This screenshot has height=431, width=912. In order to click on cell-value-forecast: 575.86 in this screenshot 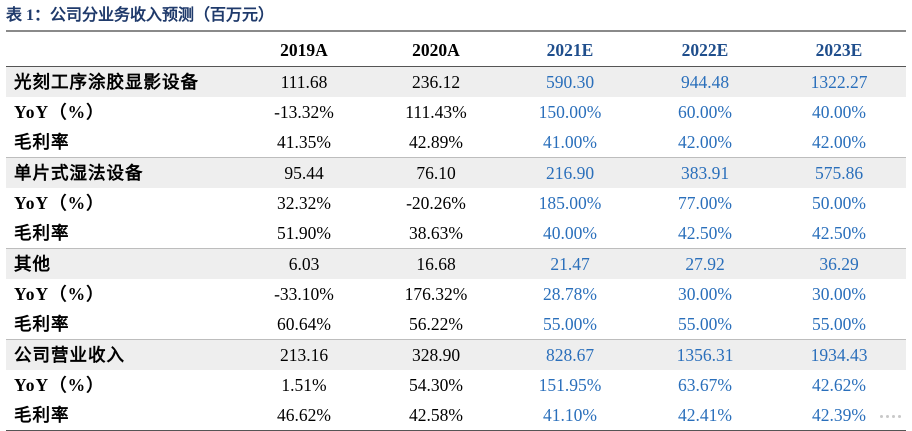, I will do `click(839, 172)`.